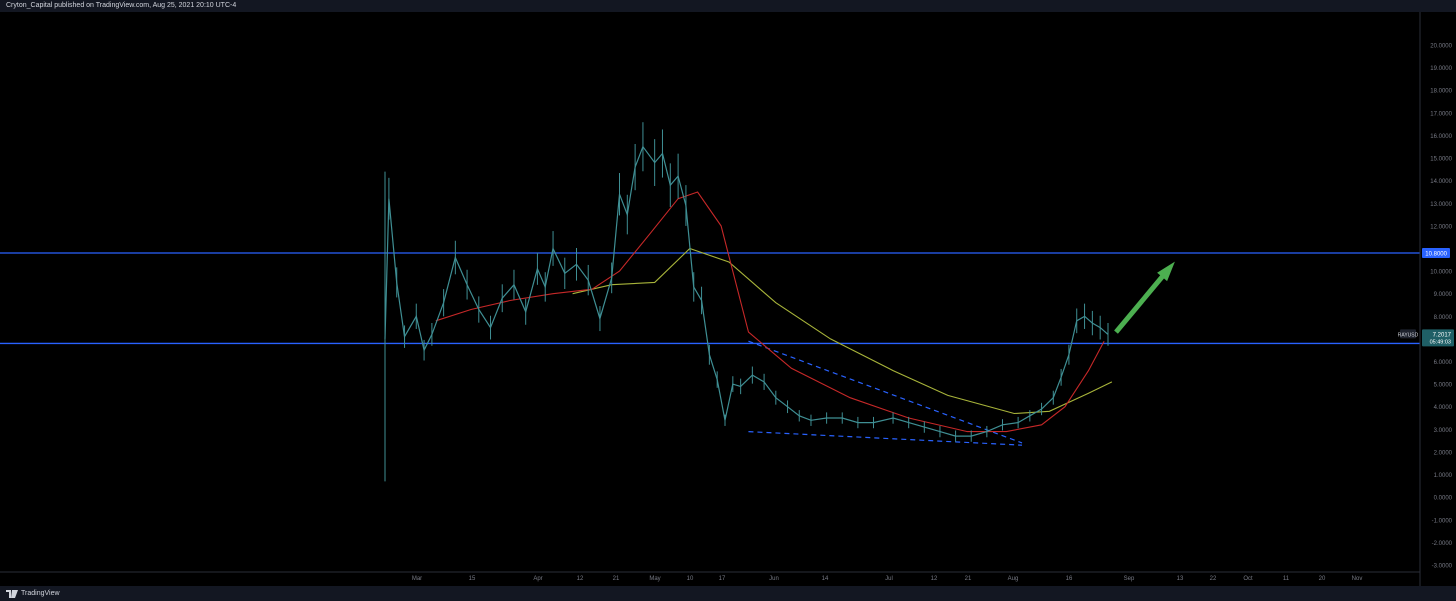  What do you see at coordinates (1441, 92) in the screenshot?
I see `y-tick-label: 18.0000` at bounding box center [1441, 92].